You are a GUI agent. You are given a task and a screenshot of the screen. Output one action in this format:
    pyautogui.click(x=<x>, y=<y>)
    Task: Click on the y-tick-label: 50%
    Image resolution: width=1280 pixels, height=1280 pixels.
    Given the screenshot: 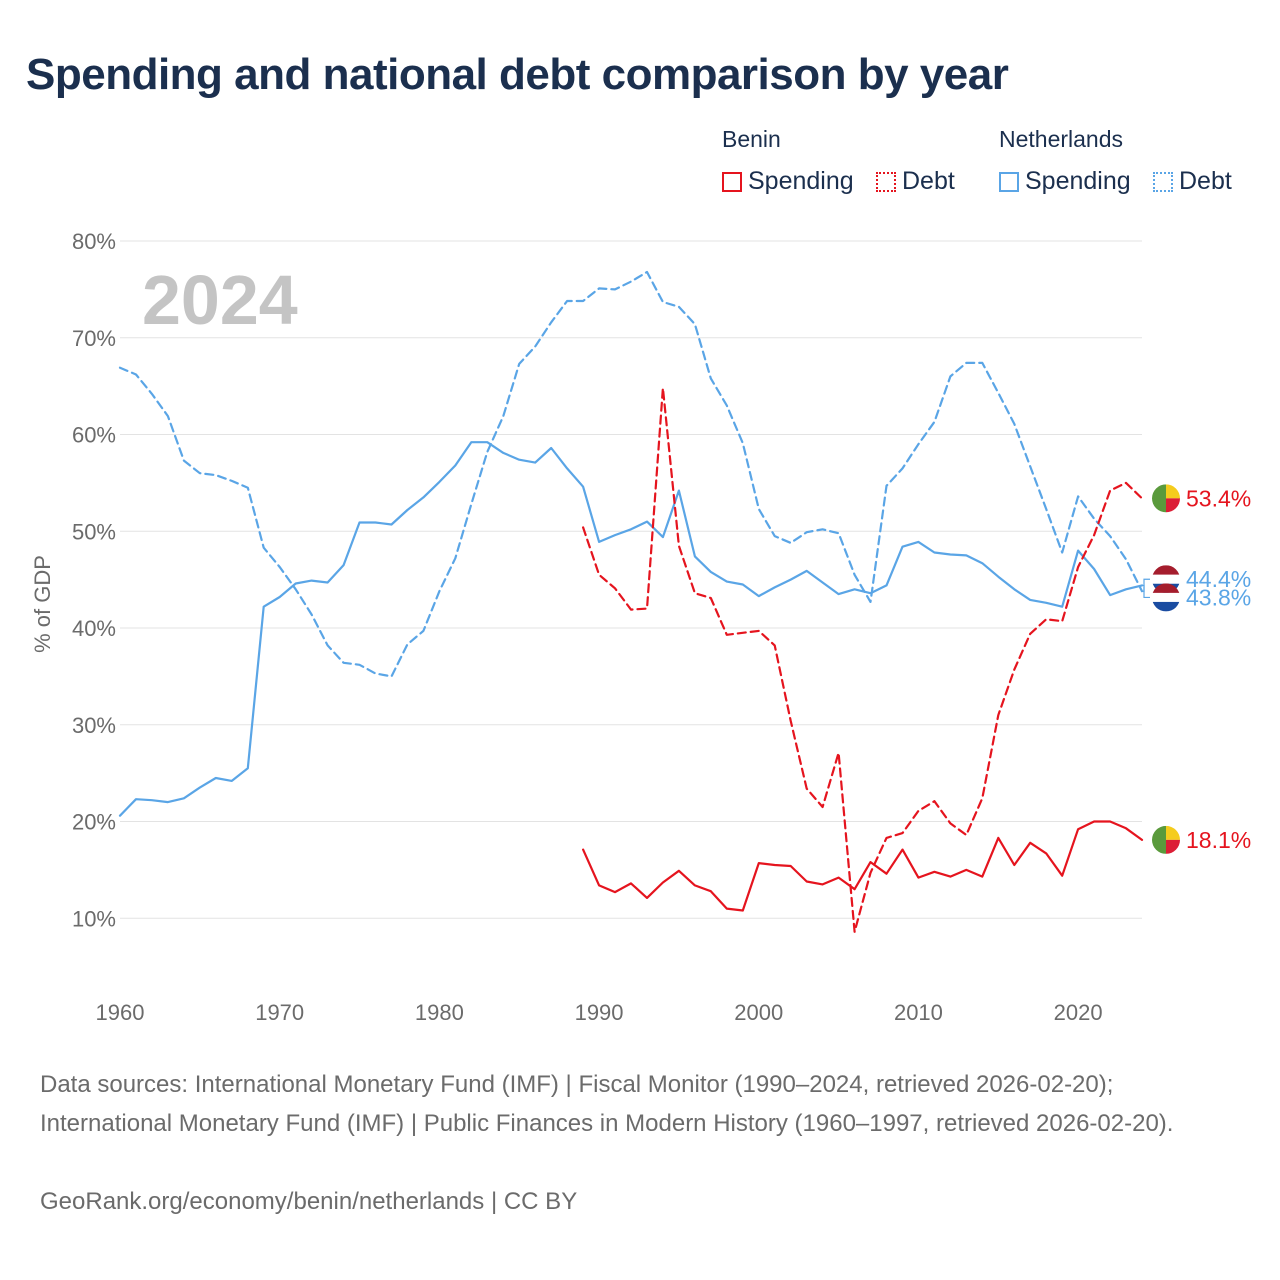 What is the action you would take?
    pyautogui.click(x=94, y=531)
    